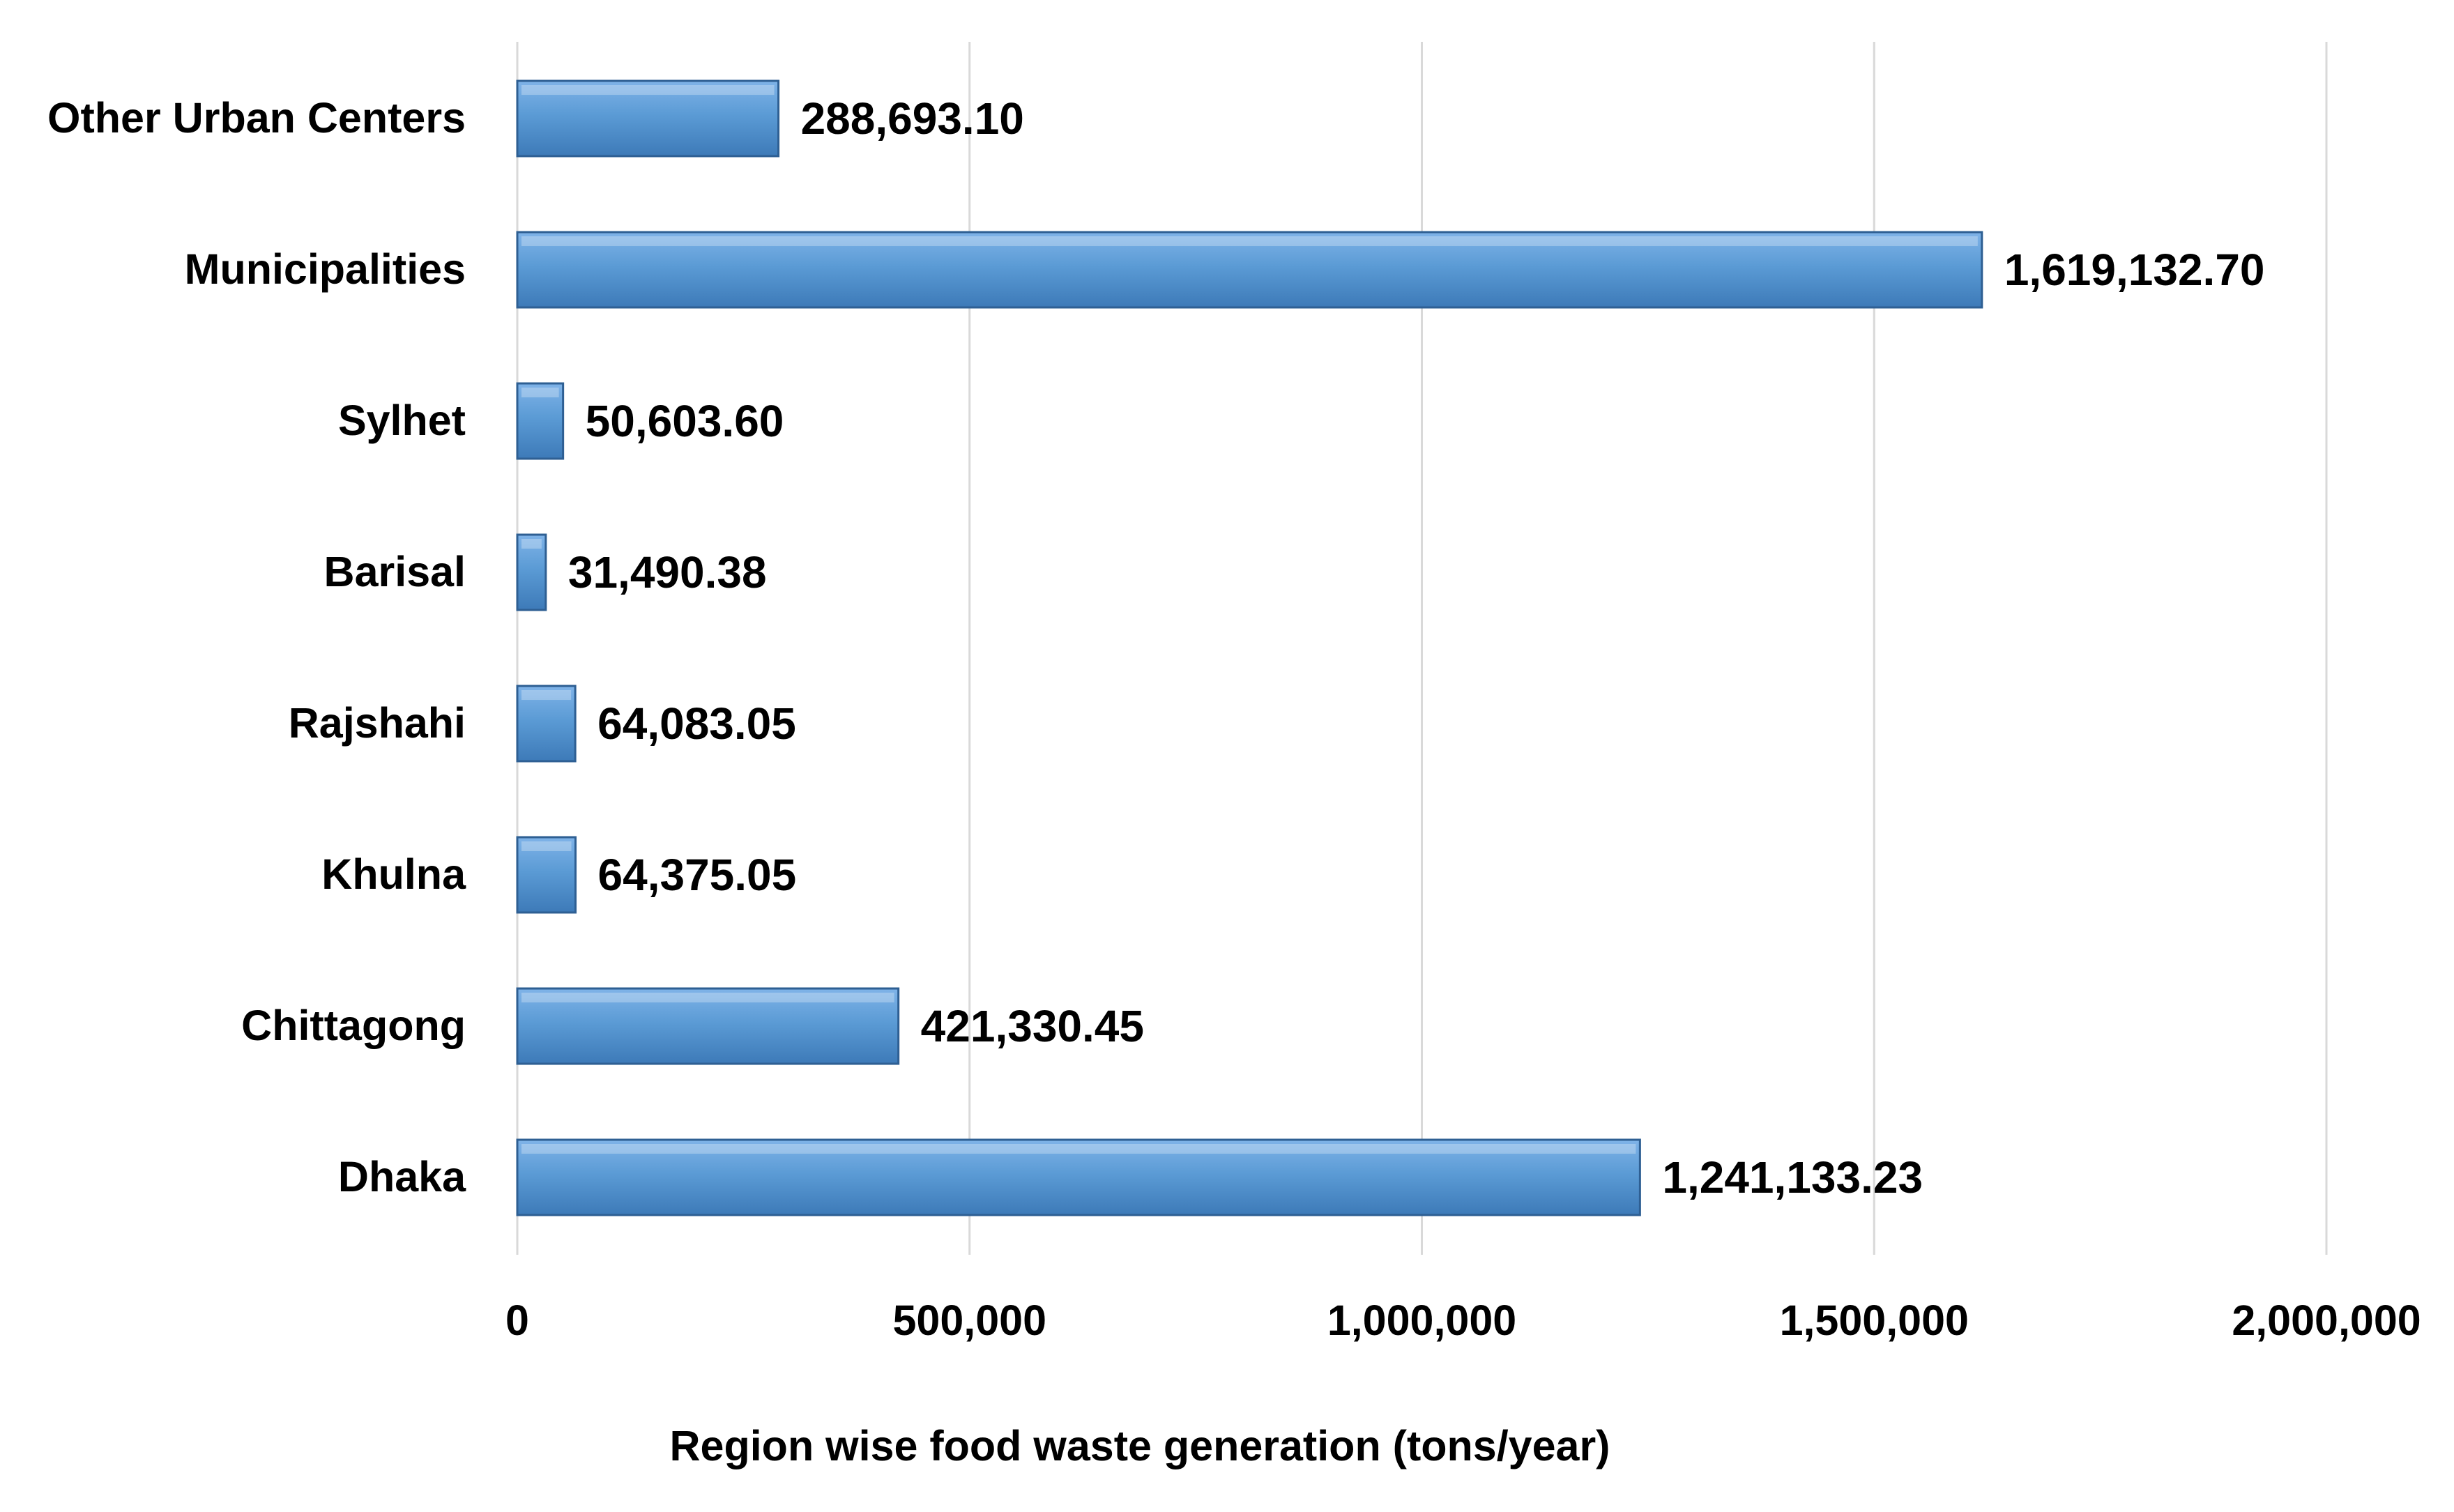  What do you see at coordinates (1032, 1026) in the screenshot?
I see `value-label: 421,330.45` at bounding box center [1032, 1026].